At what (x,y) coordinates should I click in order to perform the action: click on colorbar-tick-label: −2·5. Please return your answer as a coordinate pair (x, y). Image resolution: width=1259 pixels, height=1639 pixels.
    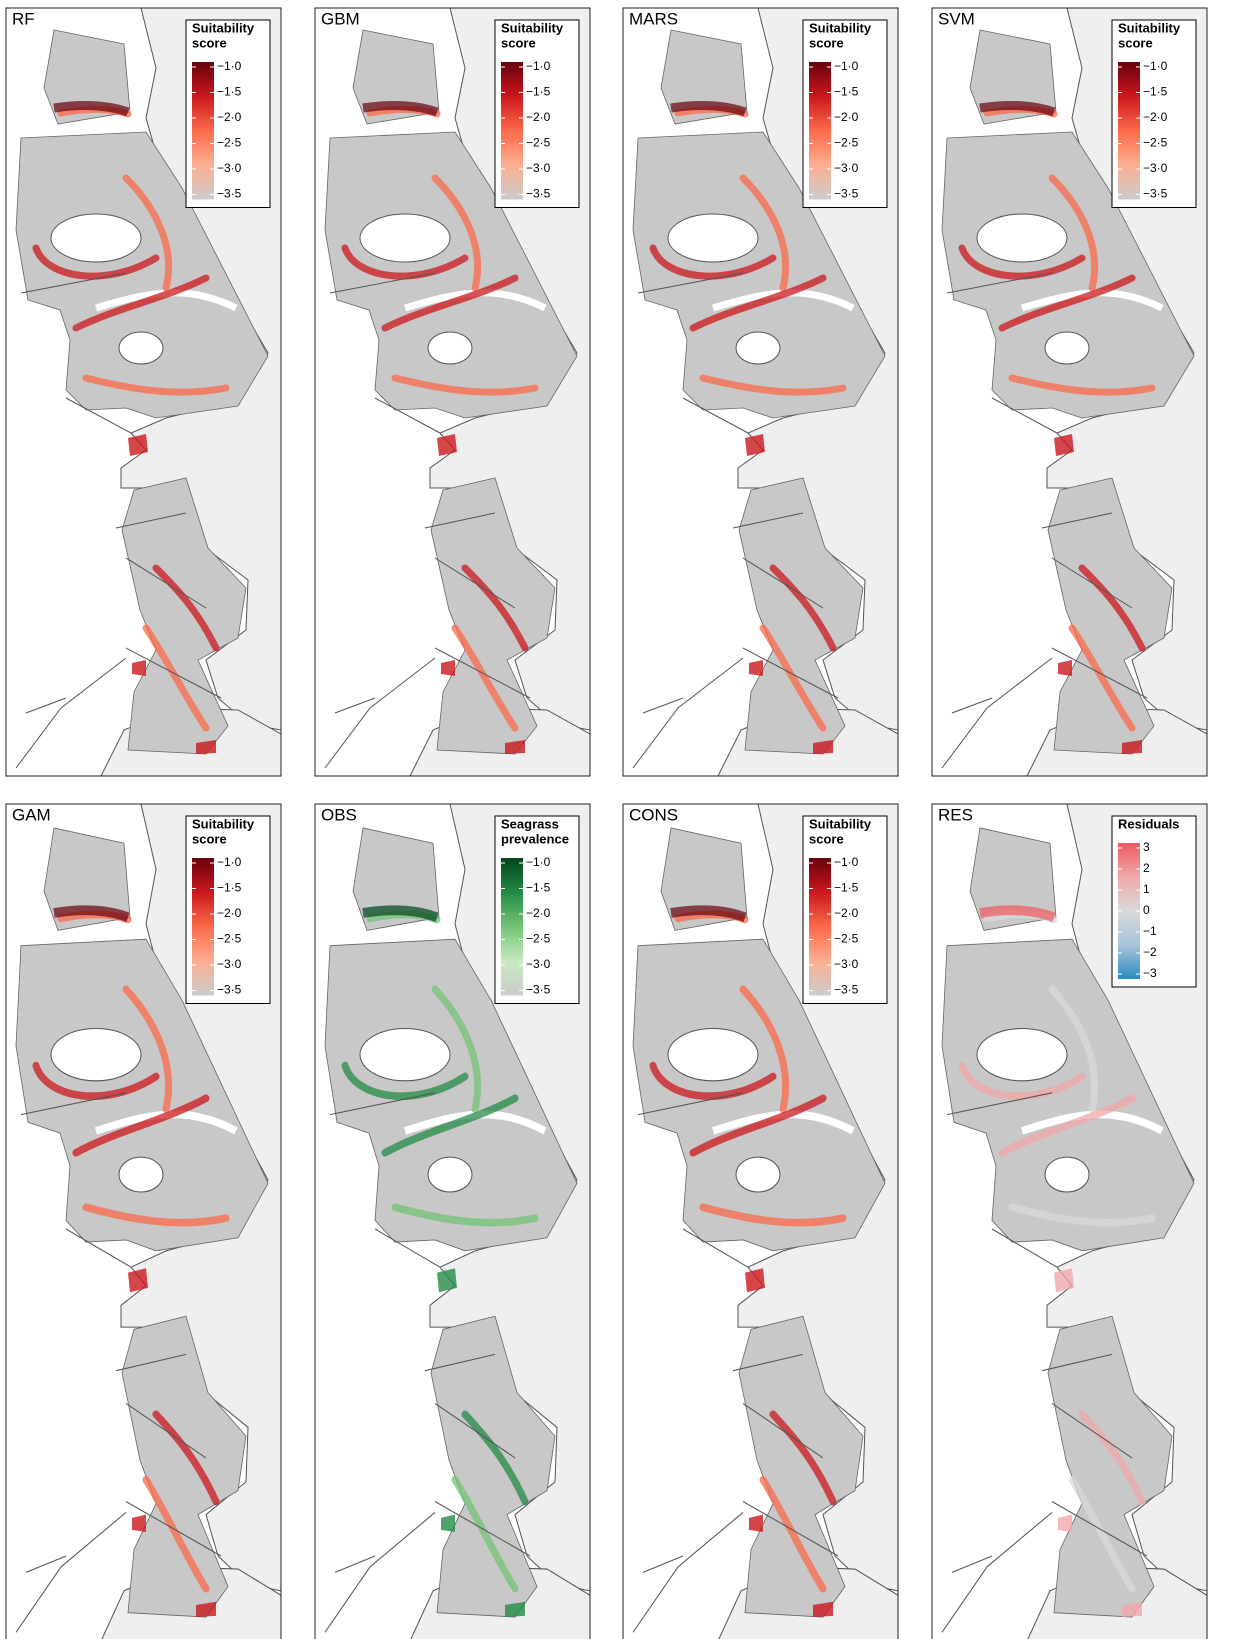
    Looking at the image, I should click on (229, 939).